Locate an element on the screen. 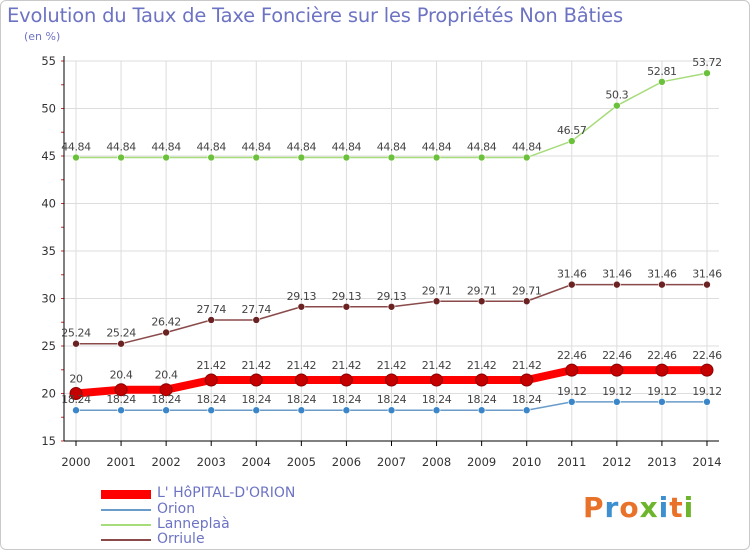 The width and height of the screenshot is (750, 550). legend-swatch-orriule is located at coordinates (126, 540).